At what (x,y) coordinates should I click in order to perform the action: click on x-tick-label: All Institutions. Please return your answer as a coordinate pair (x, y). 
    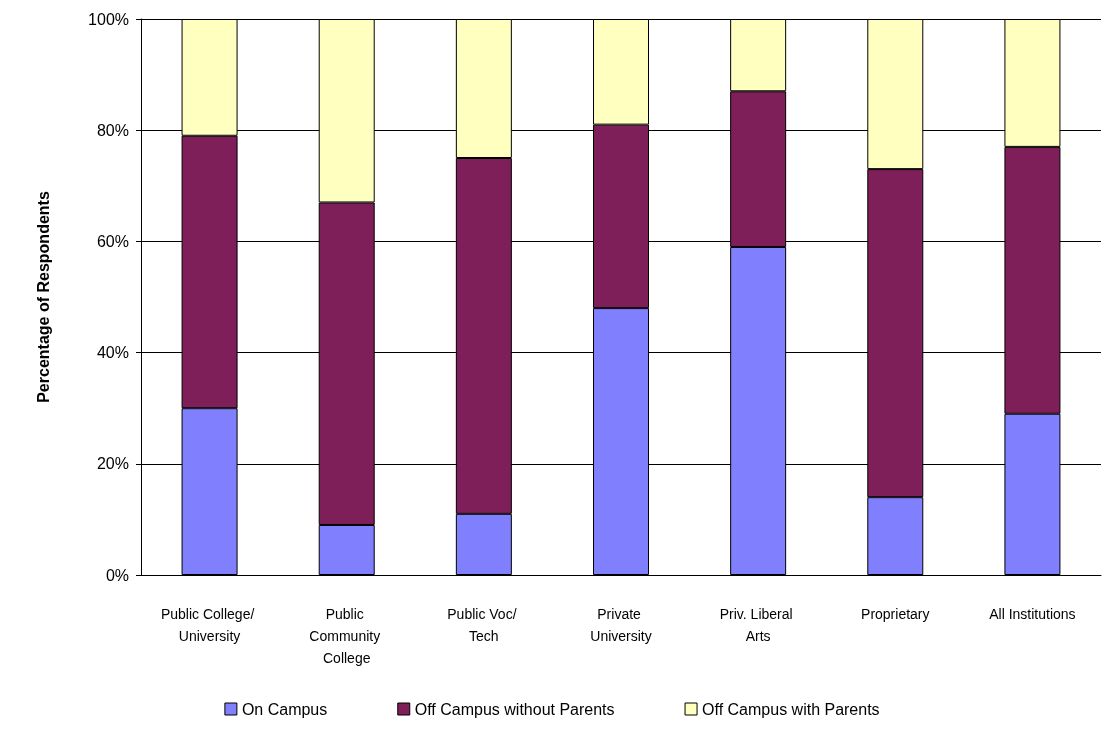
    Looking at the image, I should click on (1032, 614).